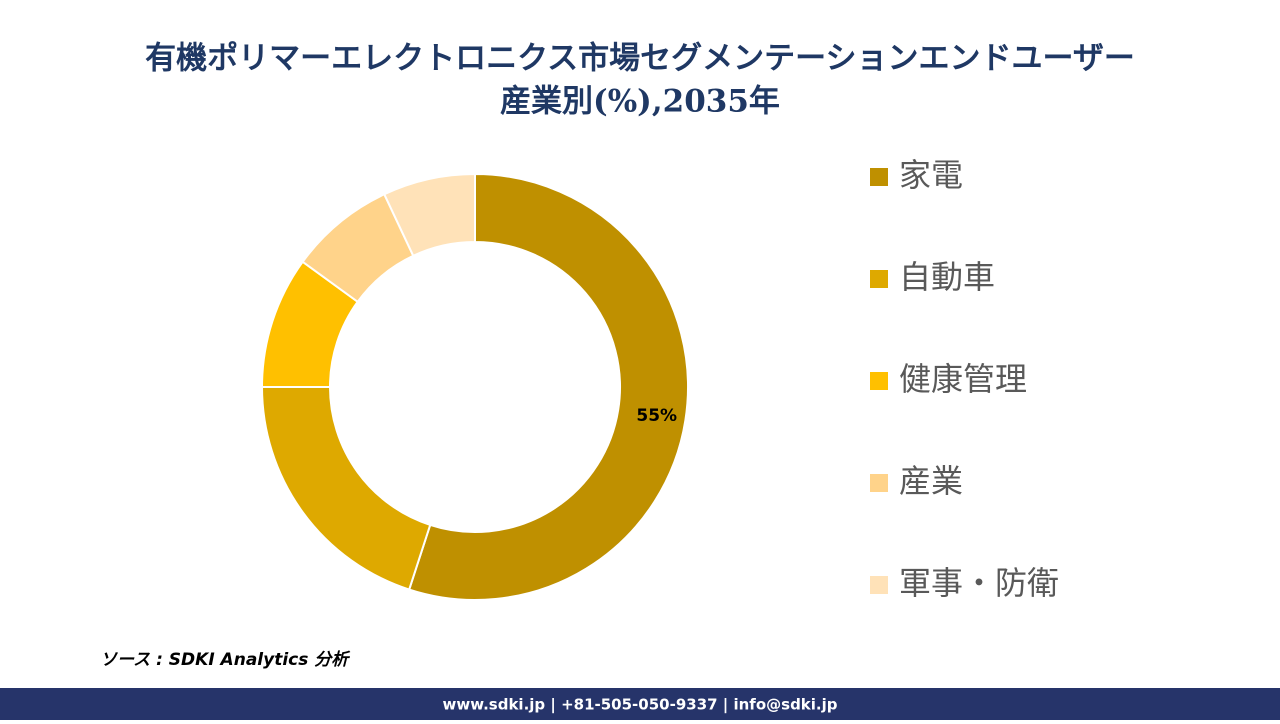  I want to click on legend-label: 産業, so click(931, 481).